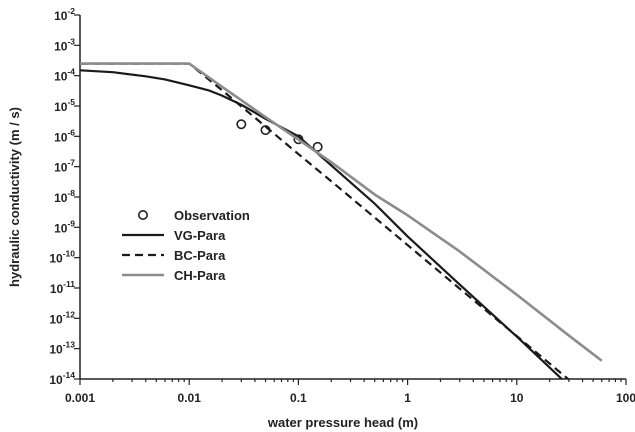 The image size is (635, 432). What do you see at coordinates (62, 317) in the screenshot?
I see `y-tick-label: 10⁻¹²` at bounding box center [62, 317].